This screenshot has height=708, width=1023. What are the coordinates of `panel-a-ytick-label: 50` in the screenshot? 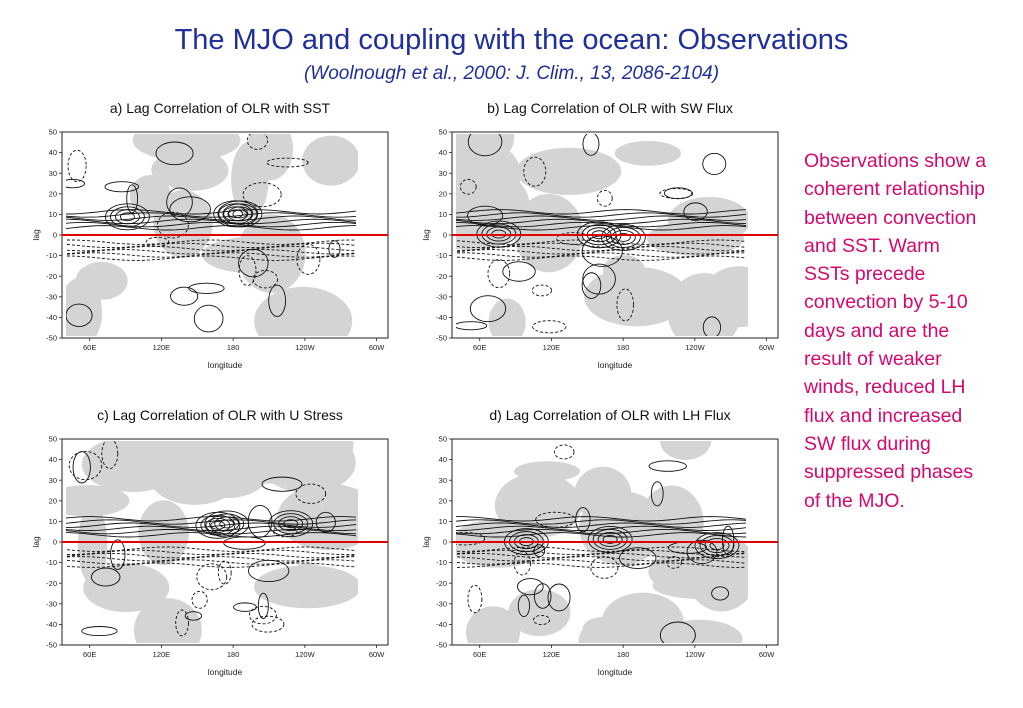 It's located at (53, 132).